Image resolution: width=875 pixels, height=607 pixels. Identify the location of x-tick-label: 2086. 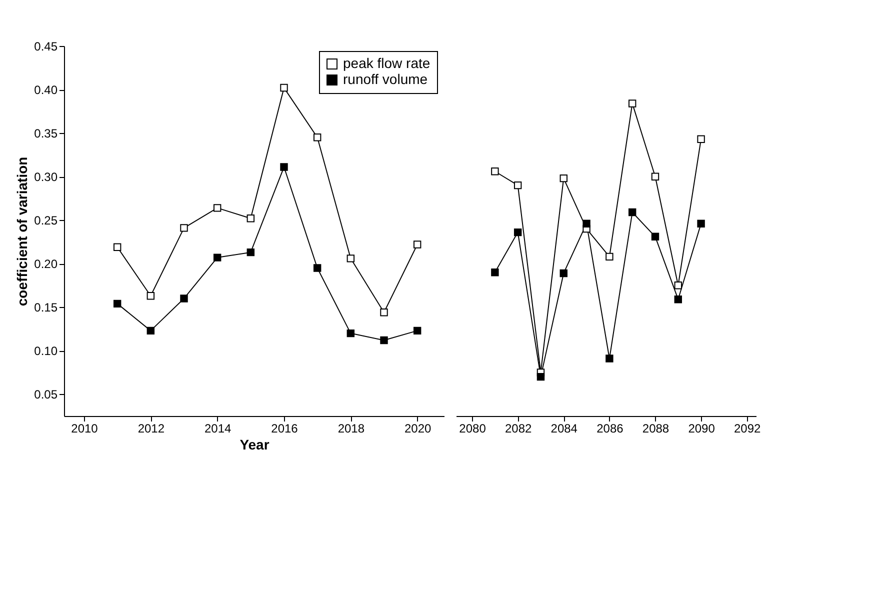
(610, 429).